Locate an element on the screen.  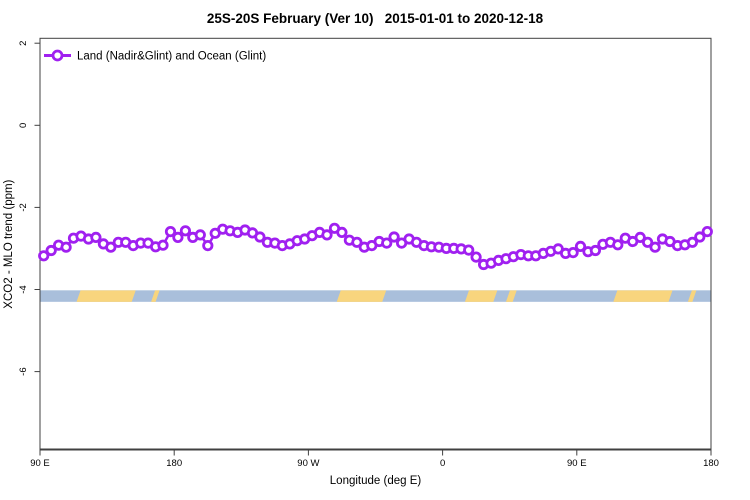
x-axis-title: Longitude (deg E) is located at coordinates (376, 481).